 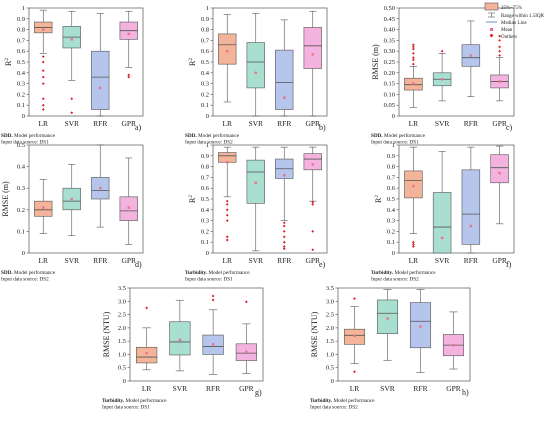 What do you see at coordinates (389, 8) in the screenshot?
I see `y-tick-label: 0.50` at bounding box center [389, 8].